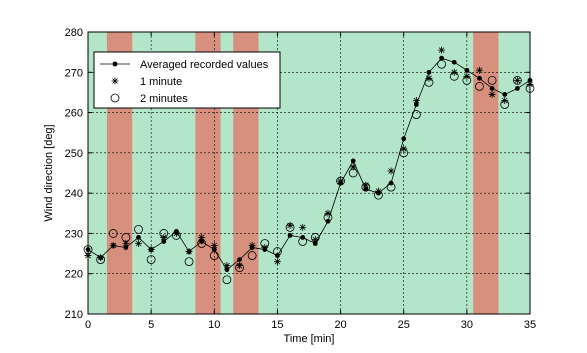 The image size is (587, 353). Describe the element at coordinates (151, 325) in the screenshot. I see `x-tick-label: 5` at that location.